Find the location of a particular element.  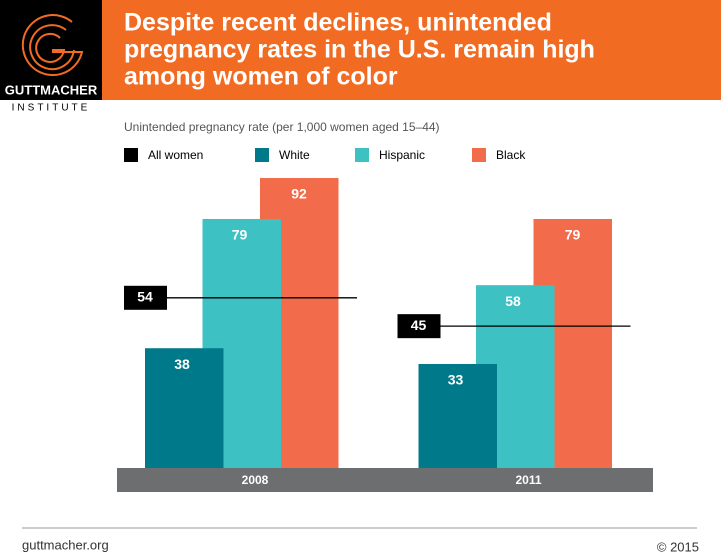

logo-subname: INSTITUTE is located at coordinates (51, 108).